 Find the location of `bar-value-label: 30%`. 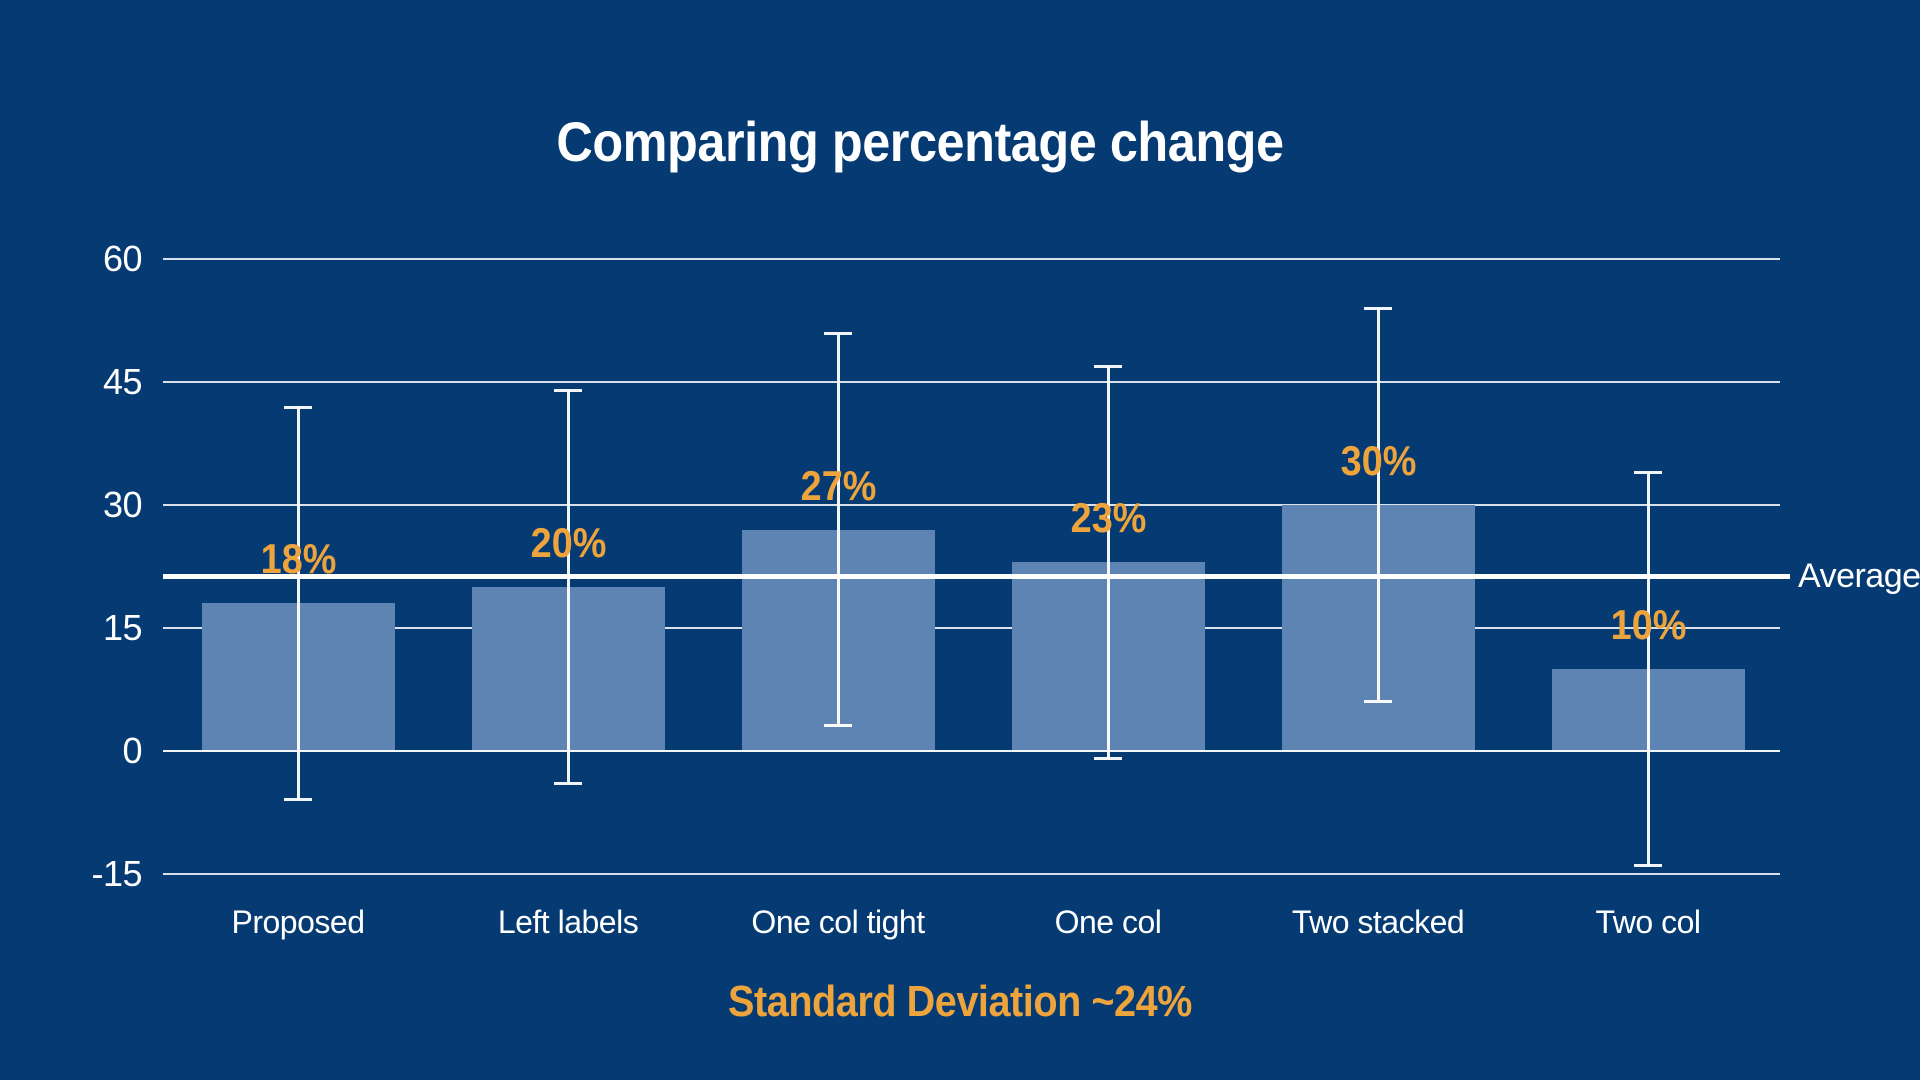

bar-value-label: 30% is located at coordinates (1378, 460).